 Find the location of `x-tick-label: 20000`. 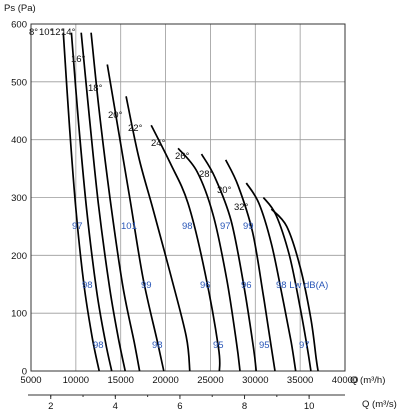

x-tick-label: 20000 is located at coordinates (165, 380).